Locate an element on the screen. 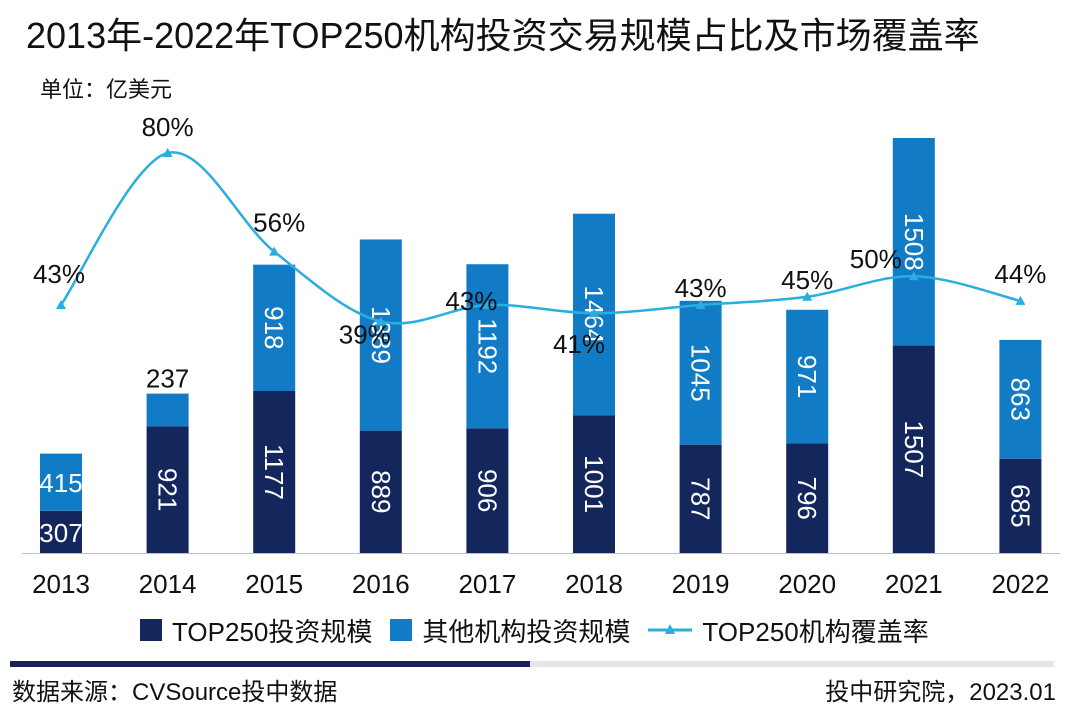  x-tick-2016: 2016 is located at coordinates (381, 584).